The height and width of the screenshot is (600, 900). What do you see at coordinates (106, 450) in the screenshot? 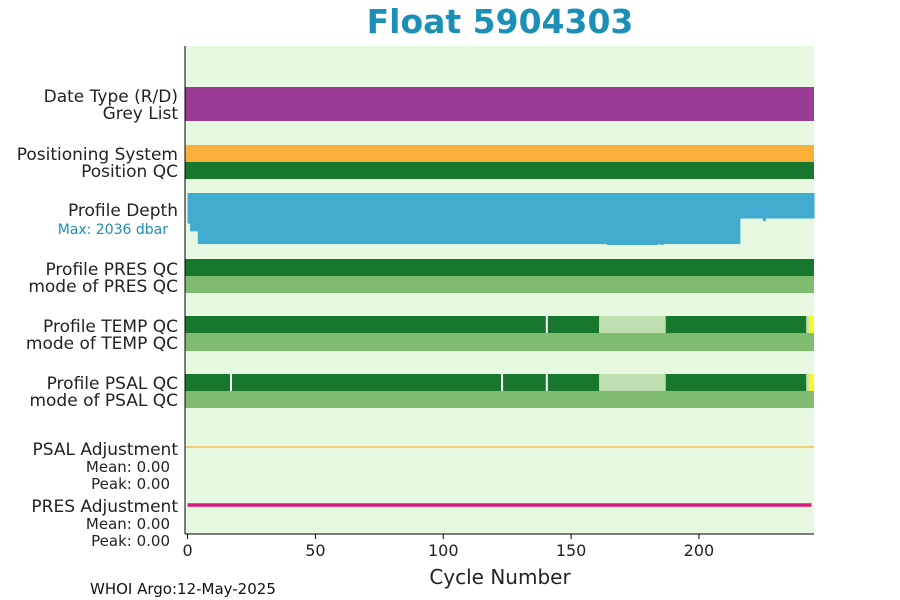
I see `row-label-psal-adjustment: PSAL Adjustment` at bounding box center [106, 450].